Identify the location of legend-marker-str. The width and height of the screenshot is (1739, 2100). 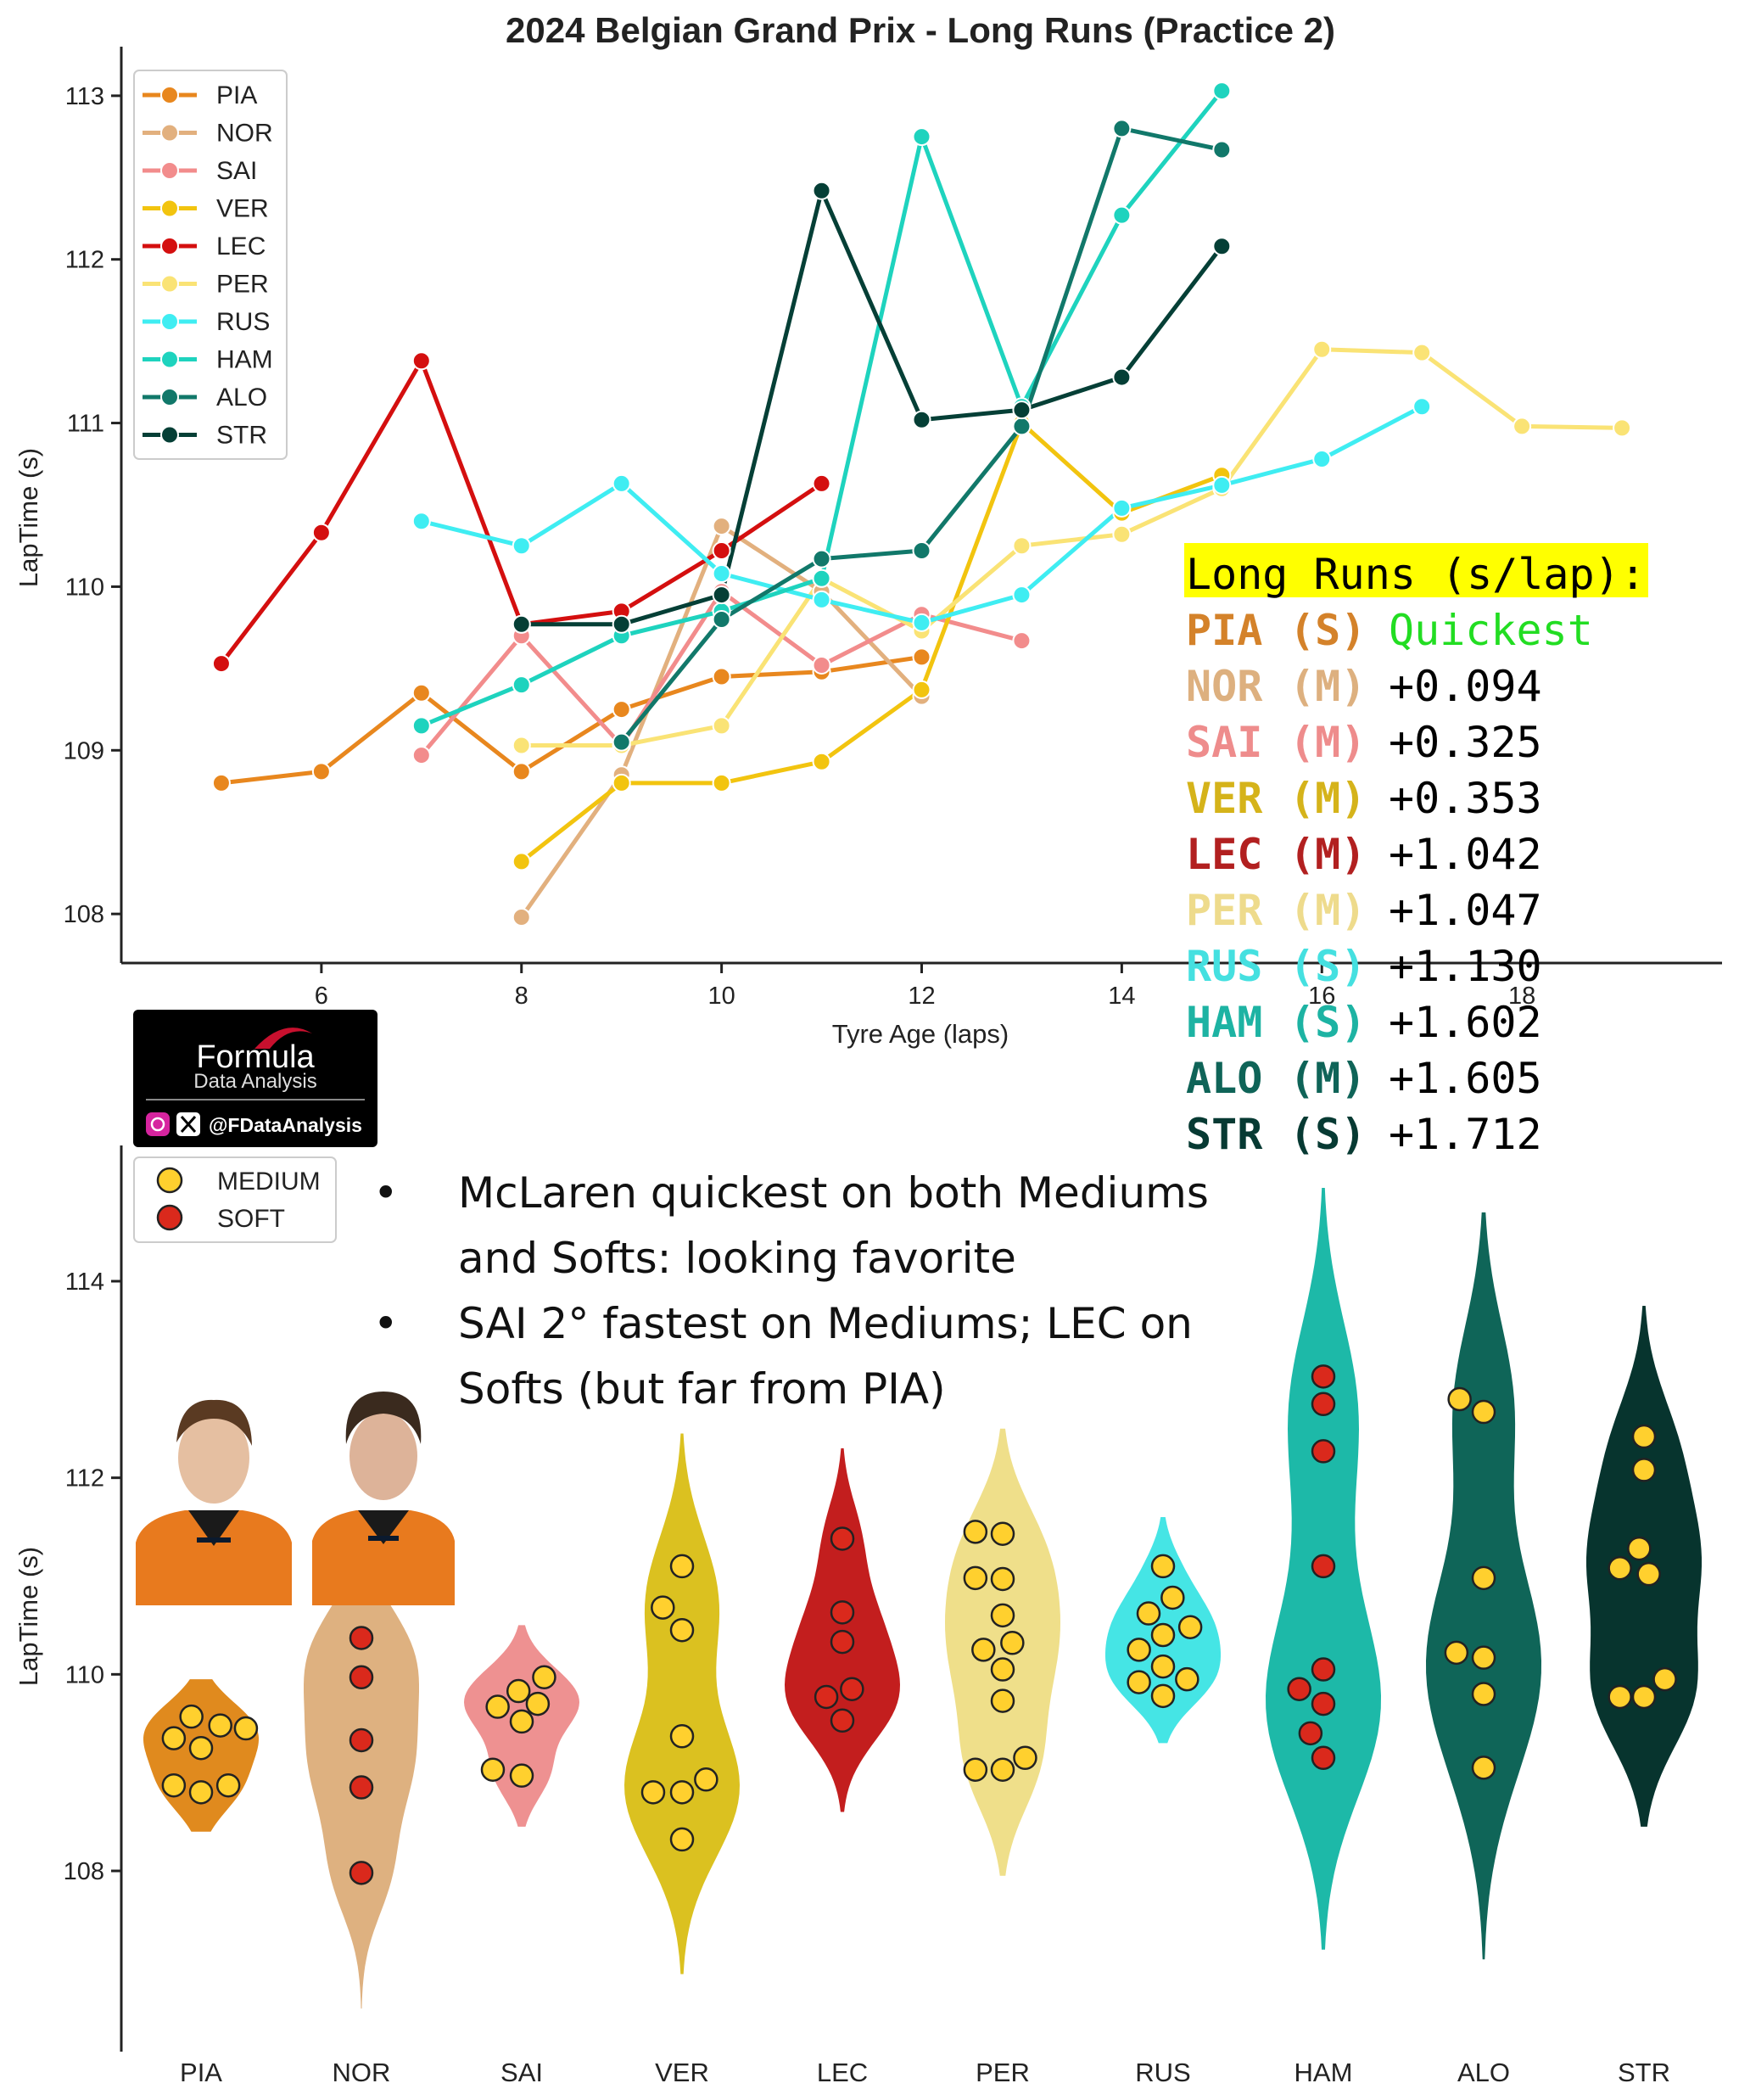
(169, 435).